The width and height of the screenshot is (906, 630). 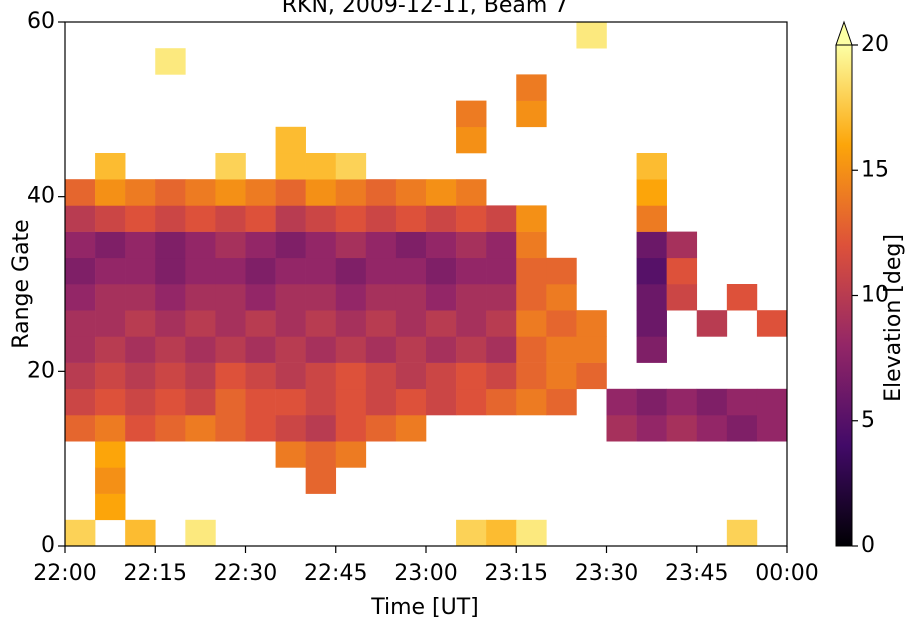 I want to click on x-tick-label: 23:30, so click(x=606, y=573).